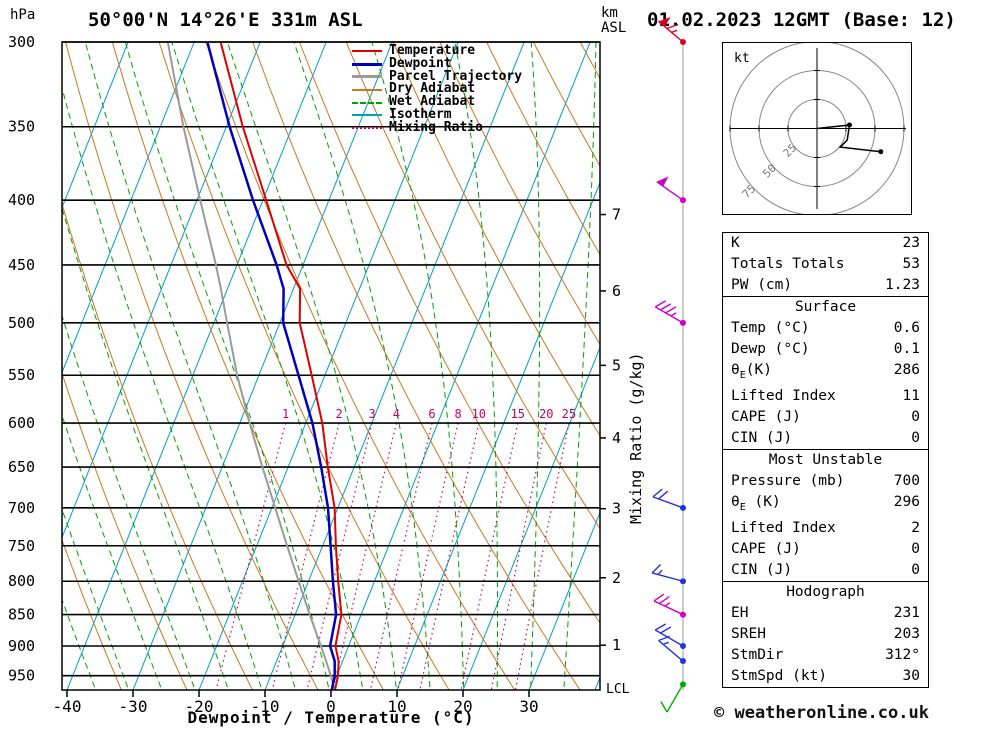  Describe the element at coordinates (906, 612) in the screenshot. I see `row-value: 231` at that location.